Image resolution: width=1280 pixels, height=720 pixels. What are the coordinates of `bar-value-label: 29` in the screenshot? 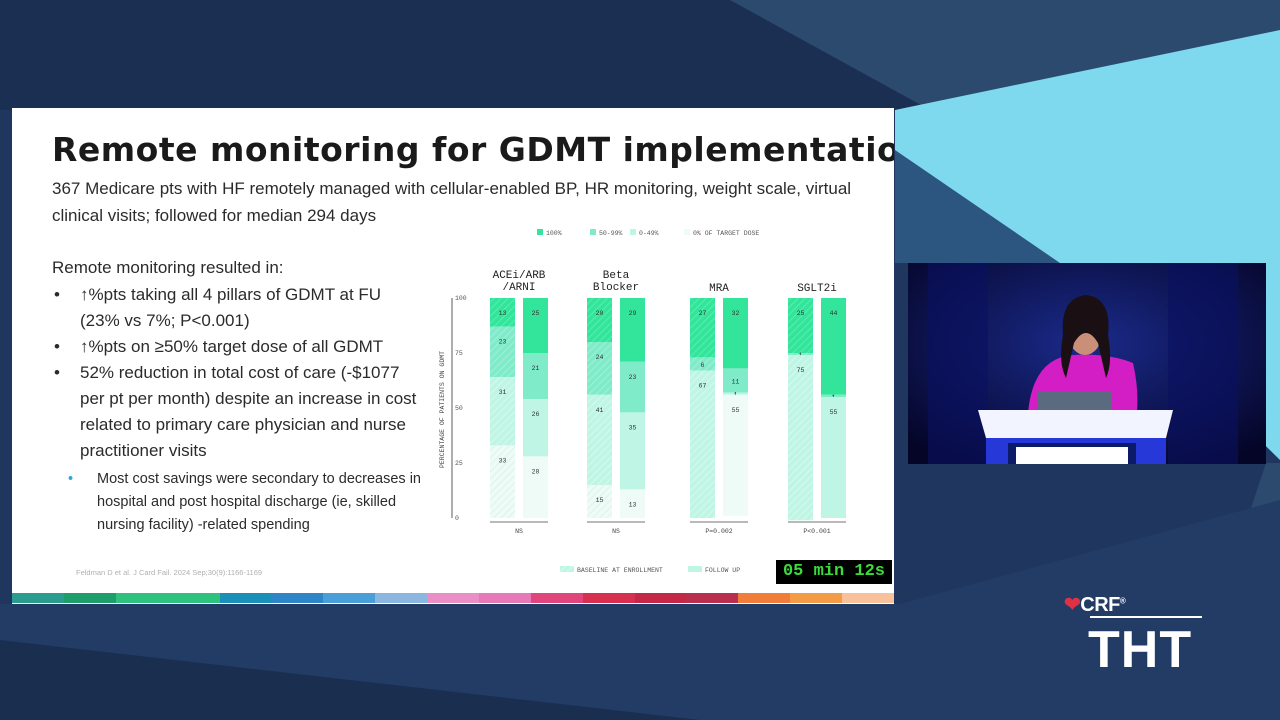 It's located at (633, 313).